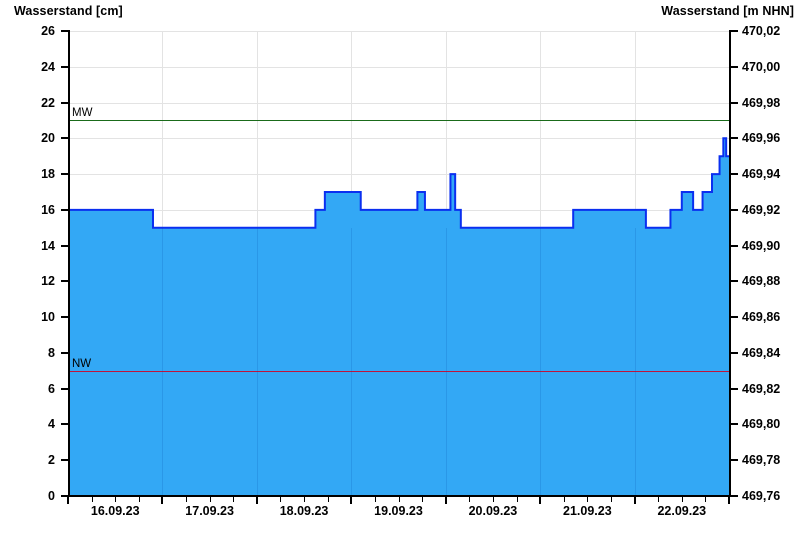  I want to click on x-axis-date-label: 19.09.23, so click(398, 511).